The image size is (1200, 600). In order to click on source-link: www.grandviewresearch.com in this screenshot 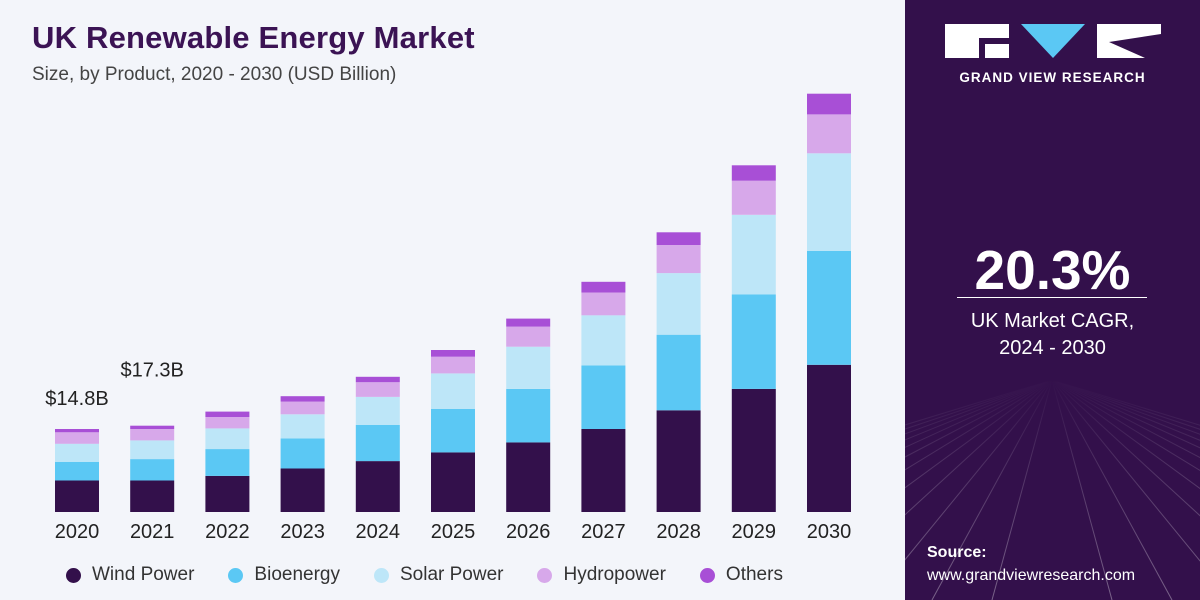, I will do `click(1031, 575)`.